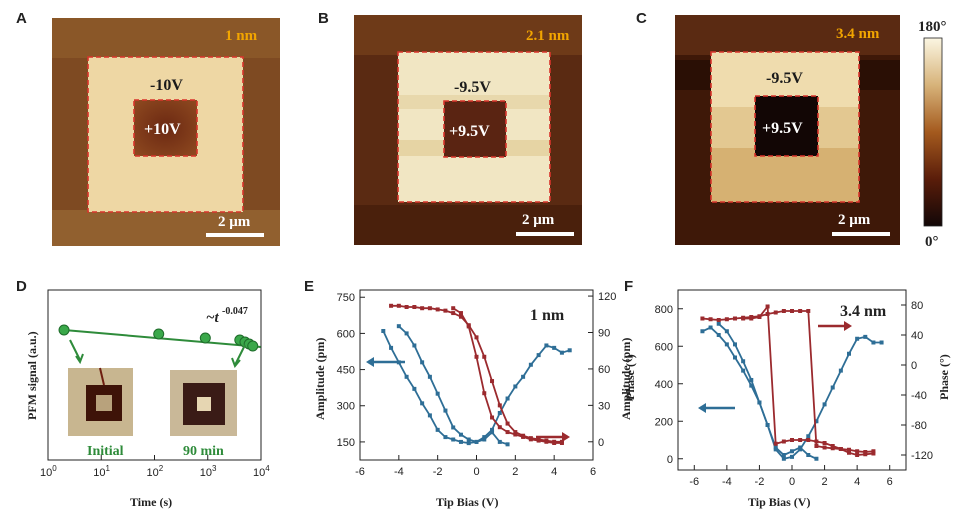 This screenshot has width=974, height=525. What do you see at coordinates (629, 286) in the screenshot?
I see `panel-label-f: F` at bounding box center [629, 286].